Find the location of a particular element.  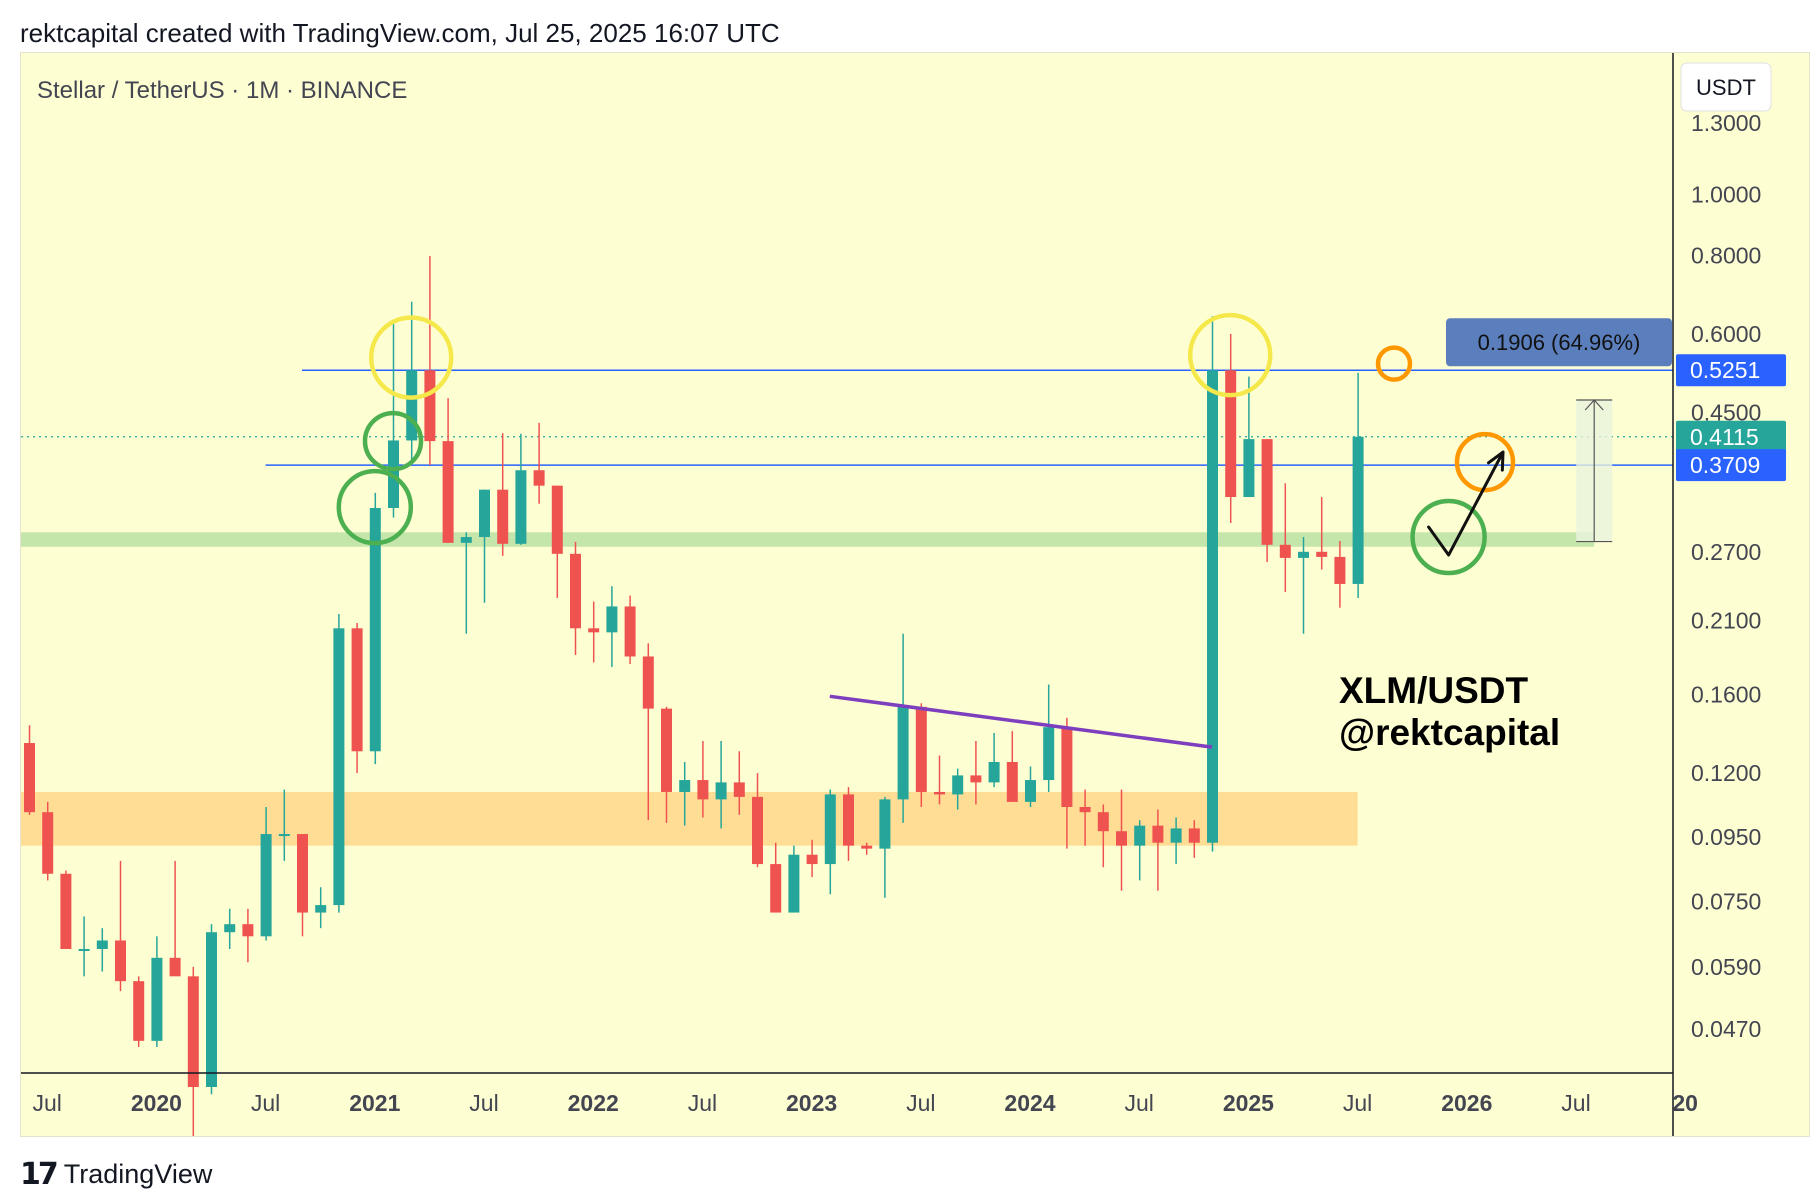

trendline is located at coordinates (1021, 721).